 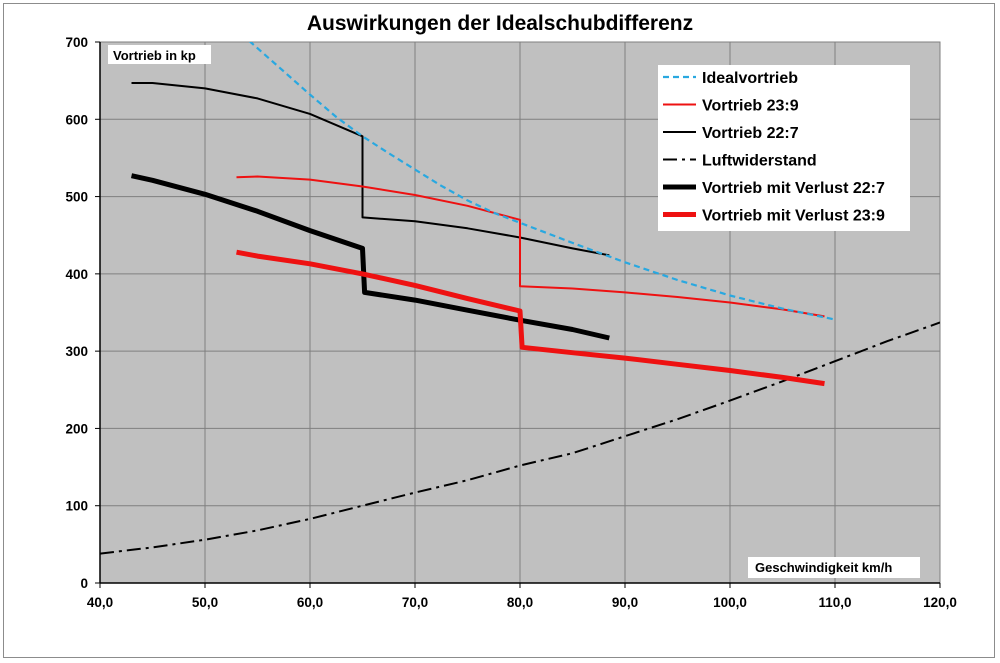 What do you see at coordinates (520, 602) in the screenshot?
I see `x-tick-label: 80,0` at bounding box center [520, 602].